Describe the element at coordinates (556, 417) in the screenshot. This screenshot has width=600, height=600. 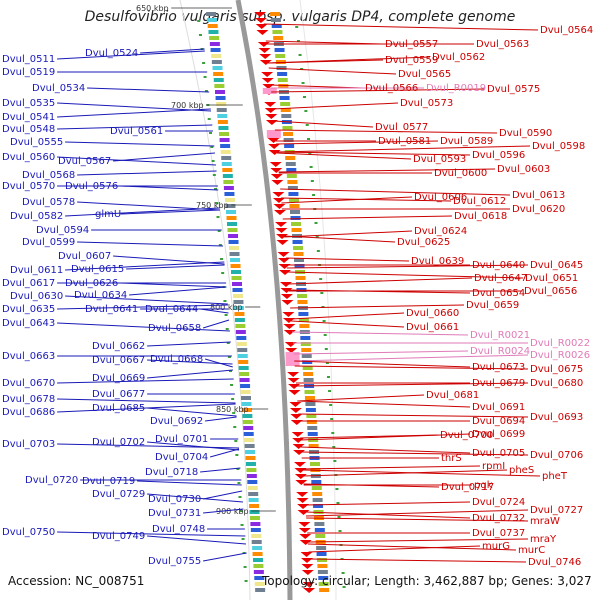
I see `gene-label-right: Dvul_0693` at that location.